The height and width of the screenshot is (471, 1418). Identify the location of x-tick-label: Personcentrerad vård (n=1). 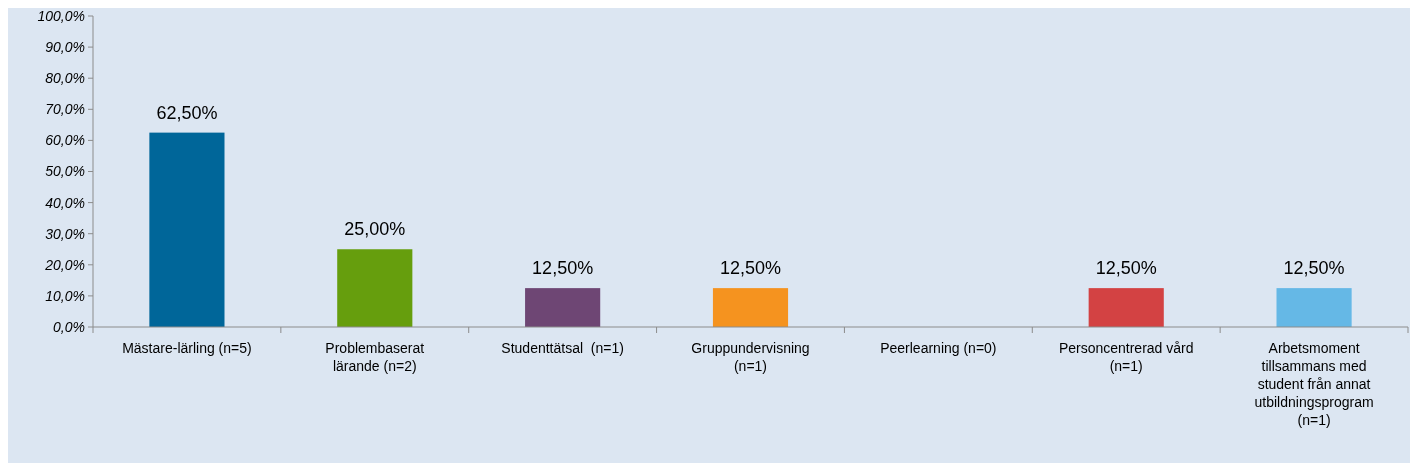
(1126, 357).